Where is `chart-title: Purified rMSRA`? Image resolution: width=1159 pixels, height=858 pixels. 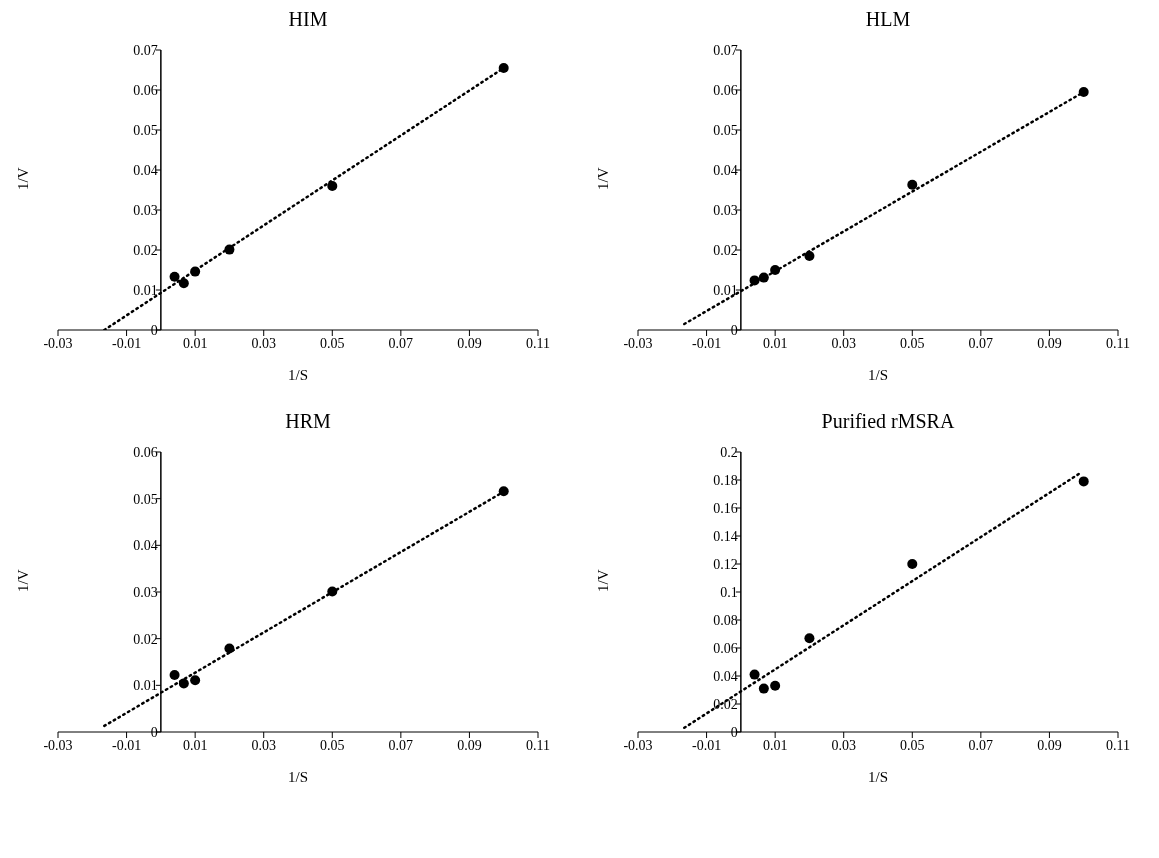
chart-title: Purified rMSRA is located at coordinates (888, 422).